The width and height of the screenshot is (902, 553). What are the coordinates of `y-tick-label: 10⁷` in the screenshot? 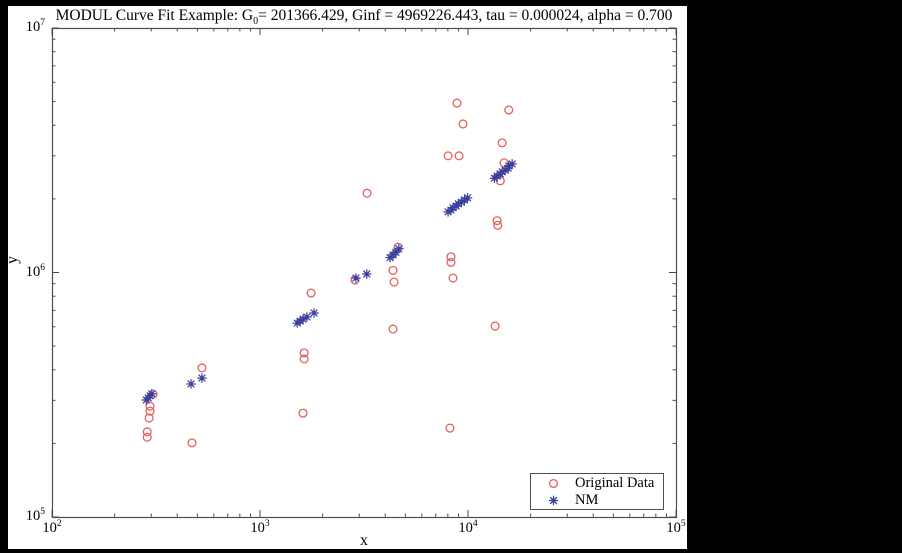 It's located at (35, 26).